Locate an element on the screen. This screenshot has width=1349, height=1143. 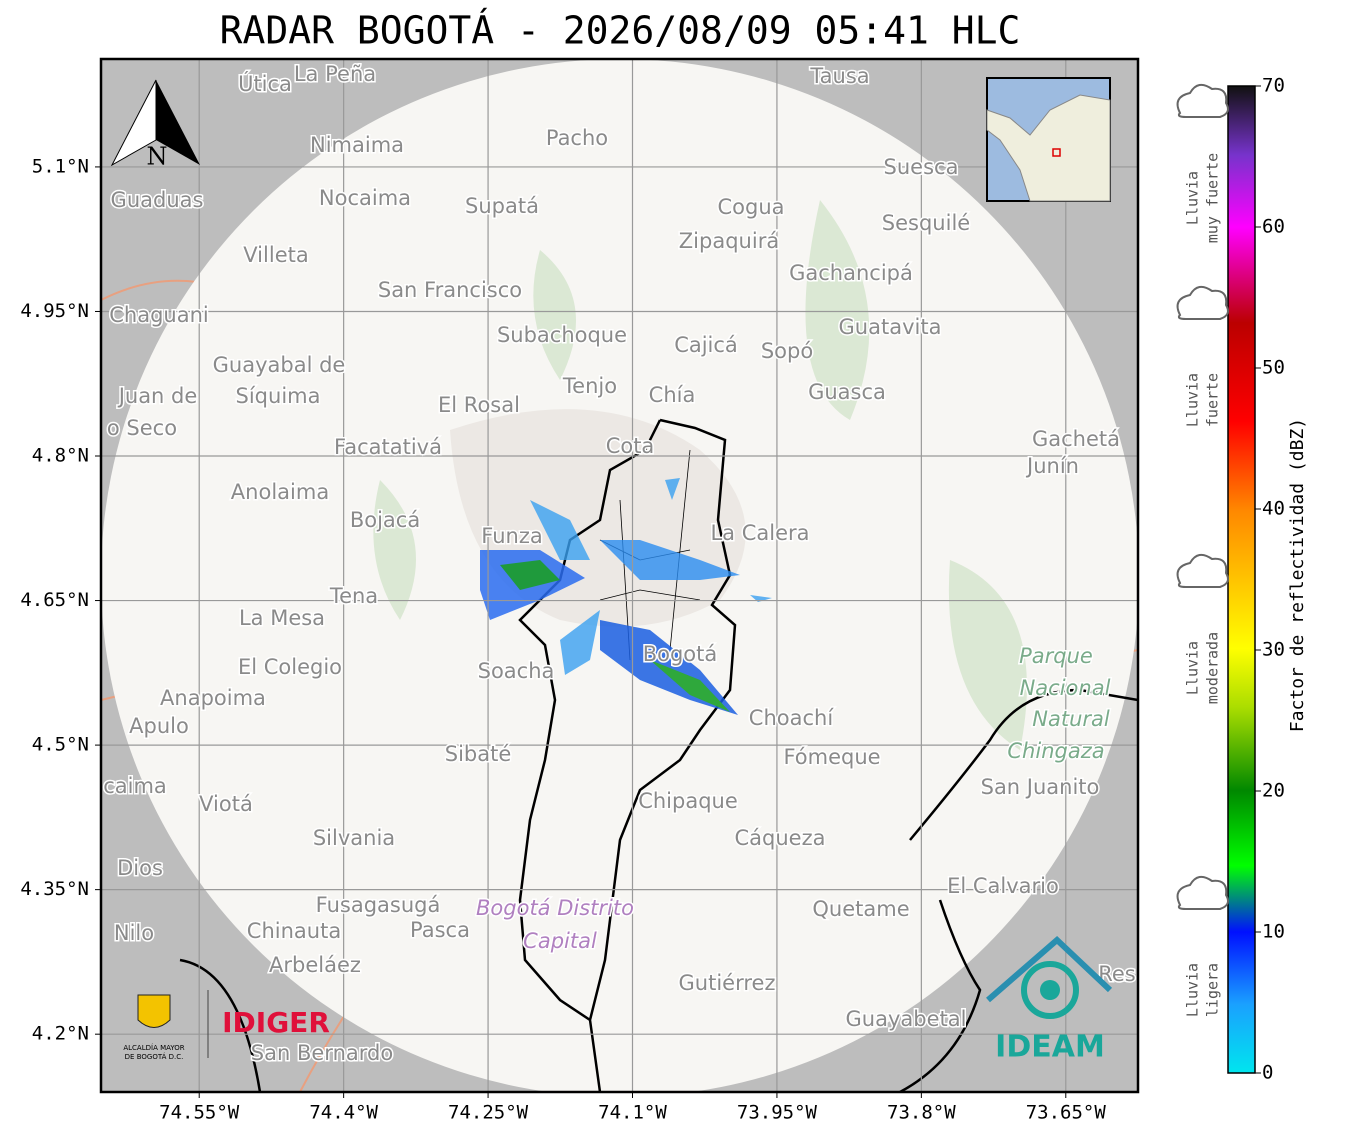
place-label: Anolaima is located at coordinates (280, 492).